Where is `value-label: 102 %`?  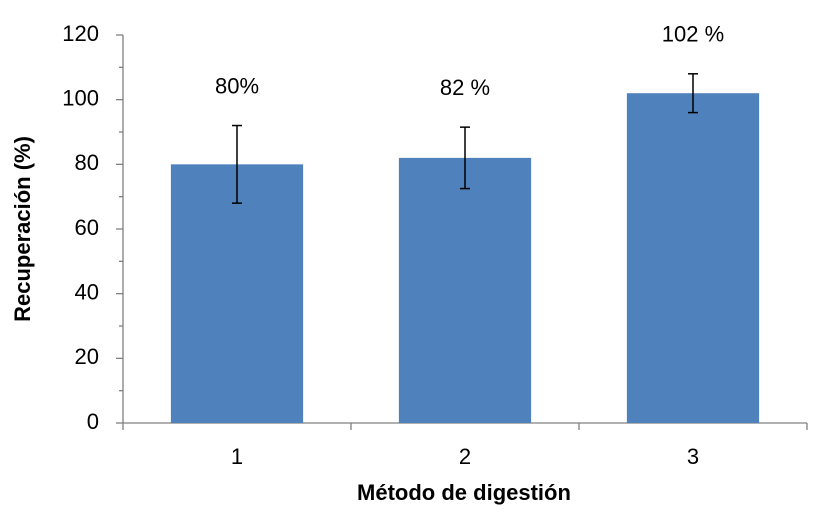 value-label: 102 % is located at coordinates (693, 34).